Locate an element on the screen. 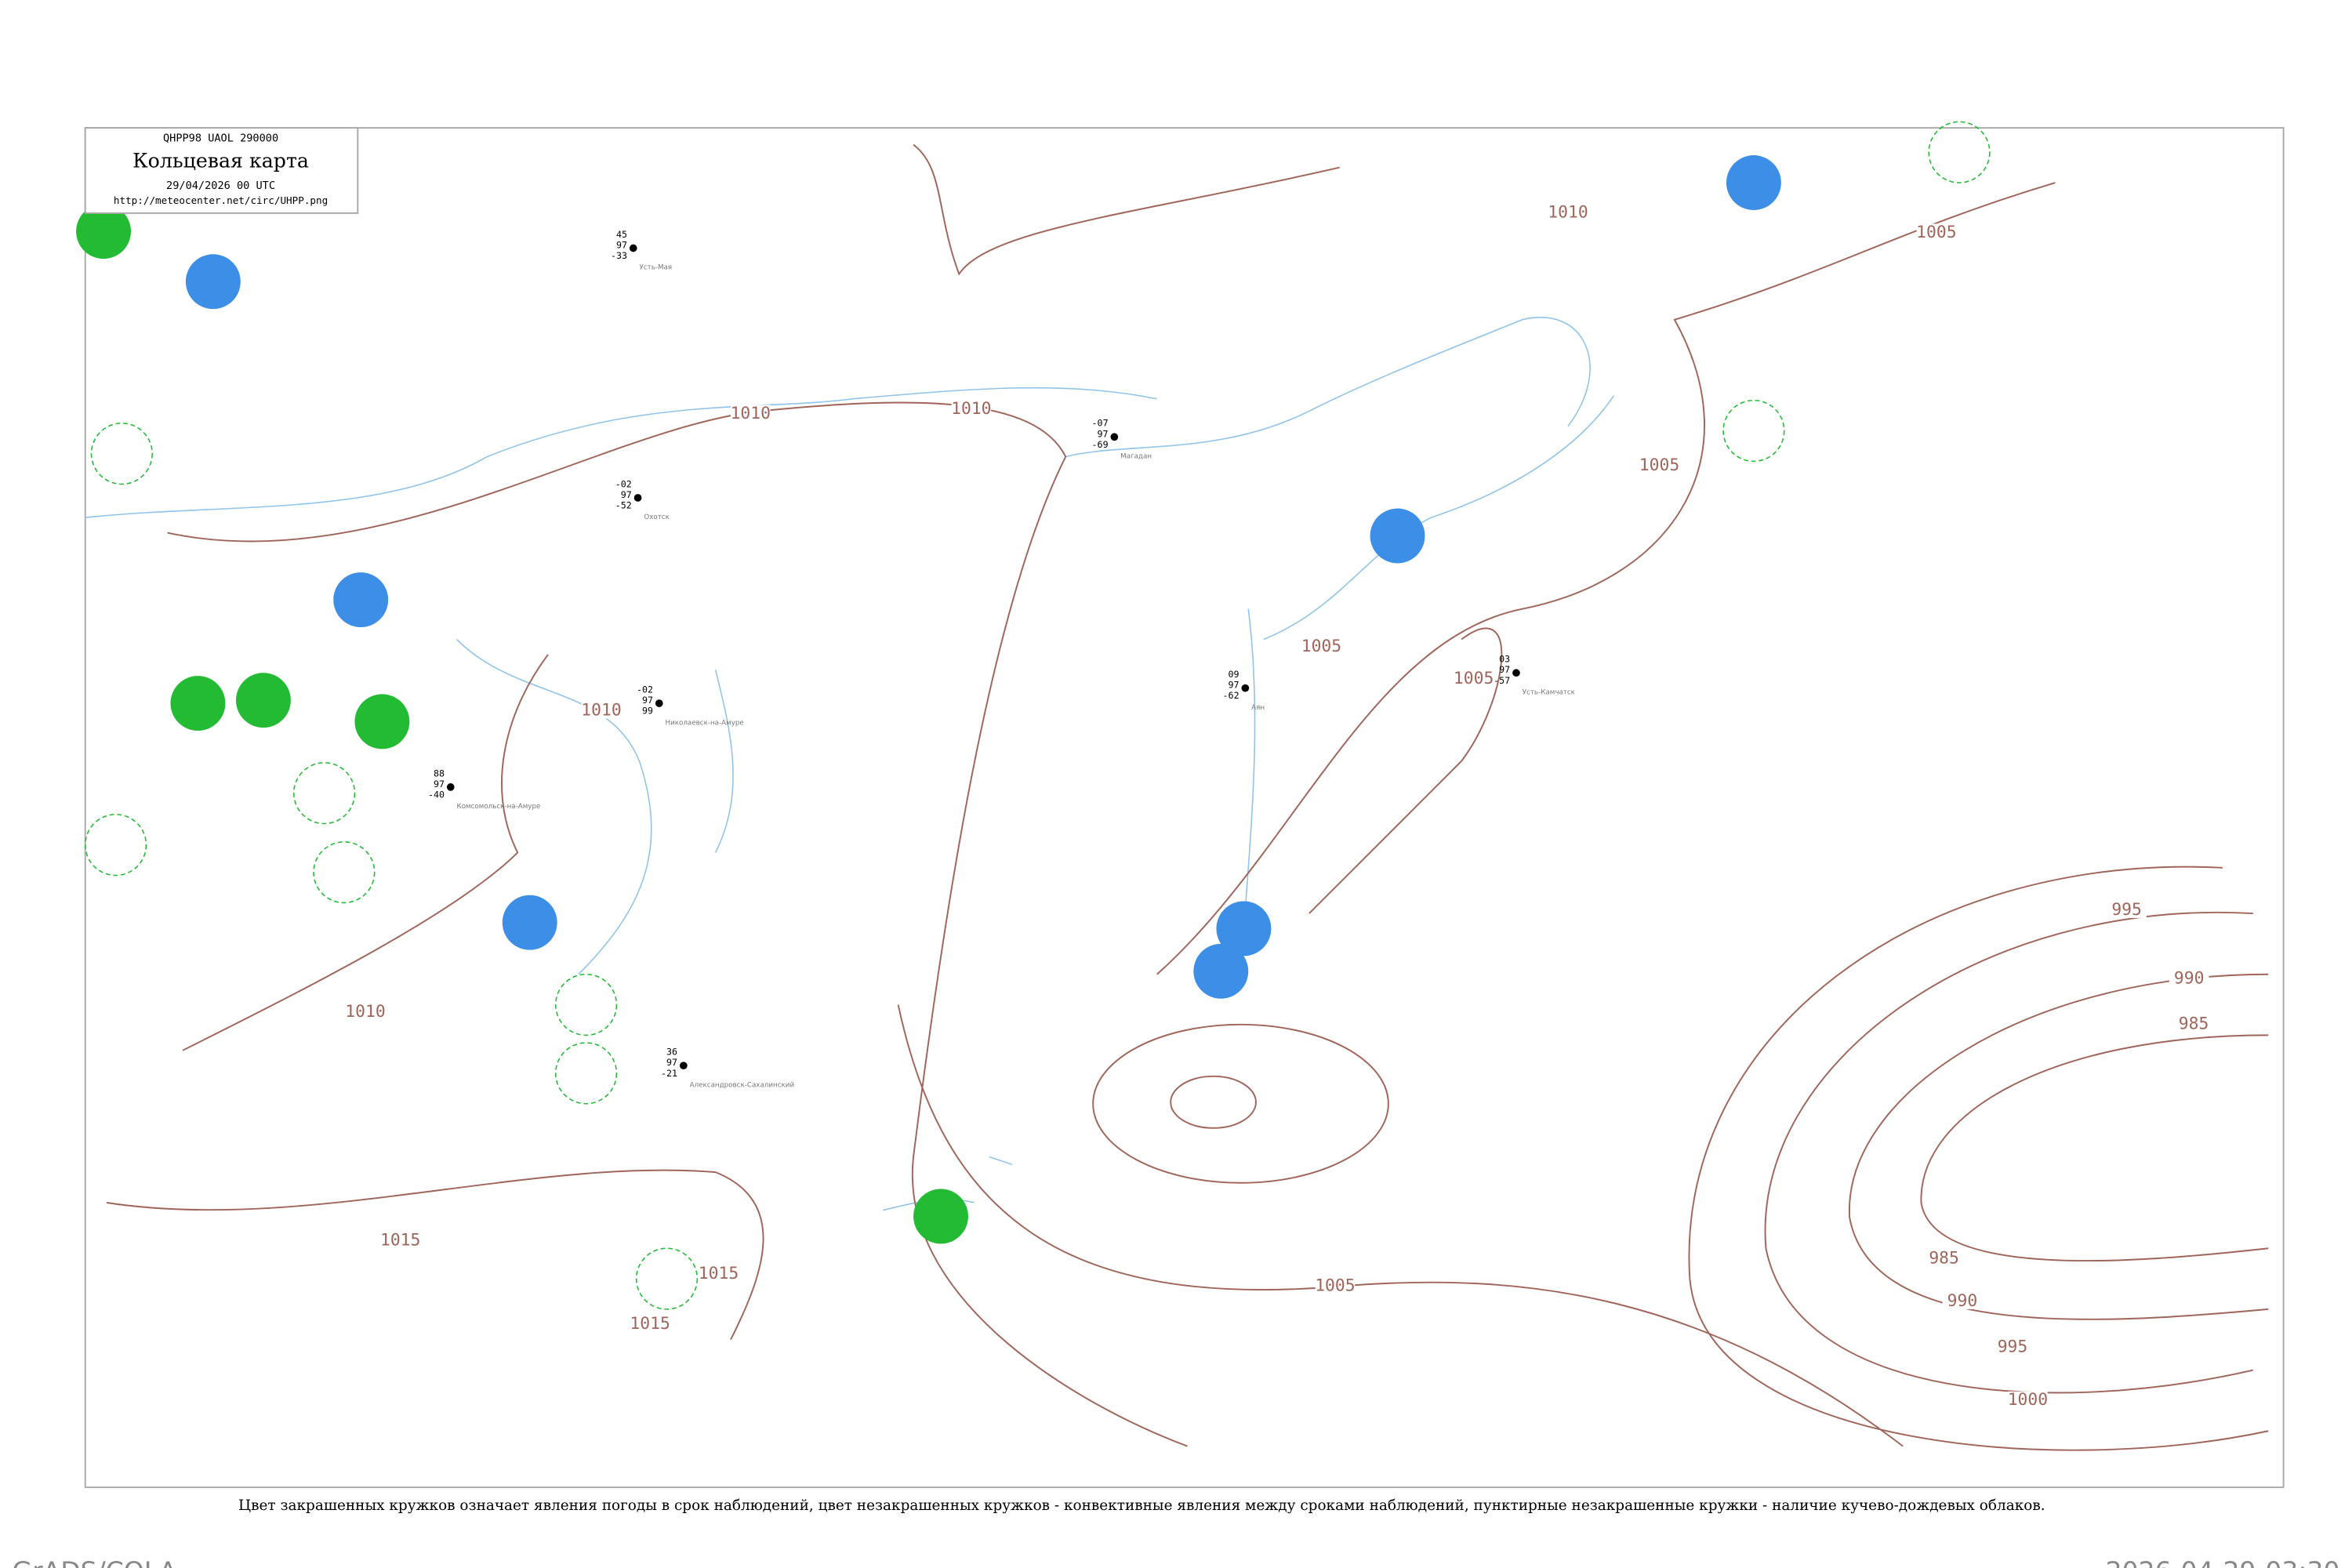 The height and width of the screenshot is (1568, 2352). station-name: Комсомольск-на-Амуре is located at coordinates (499, 807).